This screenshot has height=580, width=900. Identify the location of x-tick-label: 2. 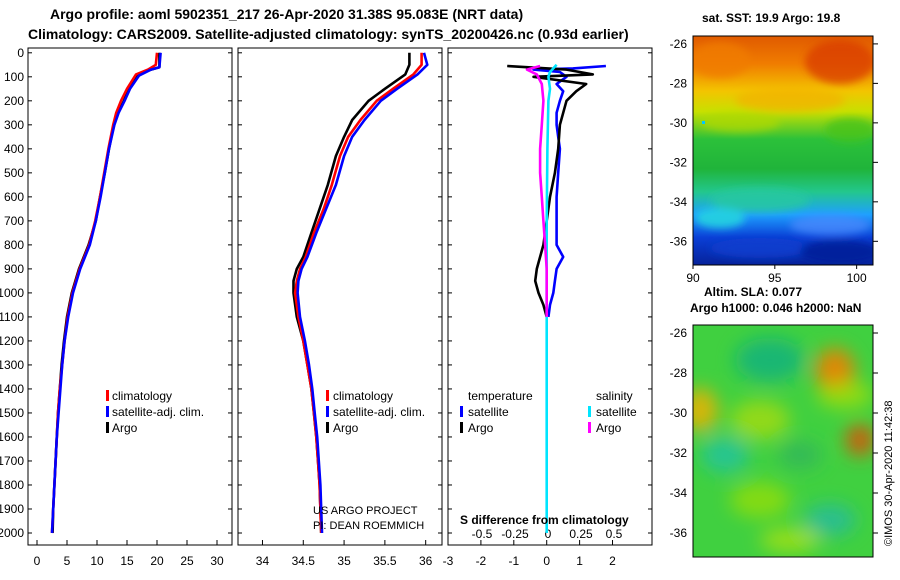
(612, 561).